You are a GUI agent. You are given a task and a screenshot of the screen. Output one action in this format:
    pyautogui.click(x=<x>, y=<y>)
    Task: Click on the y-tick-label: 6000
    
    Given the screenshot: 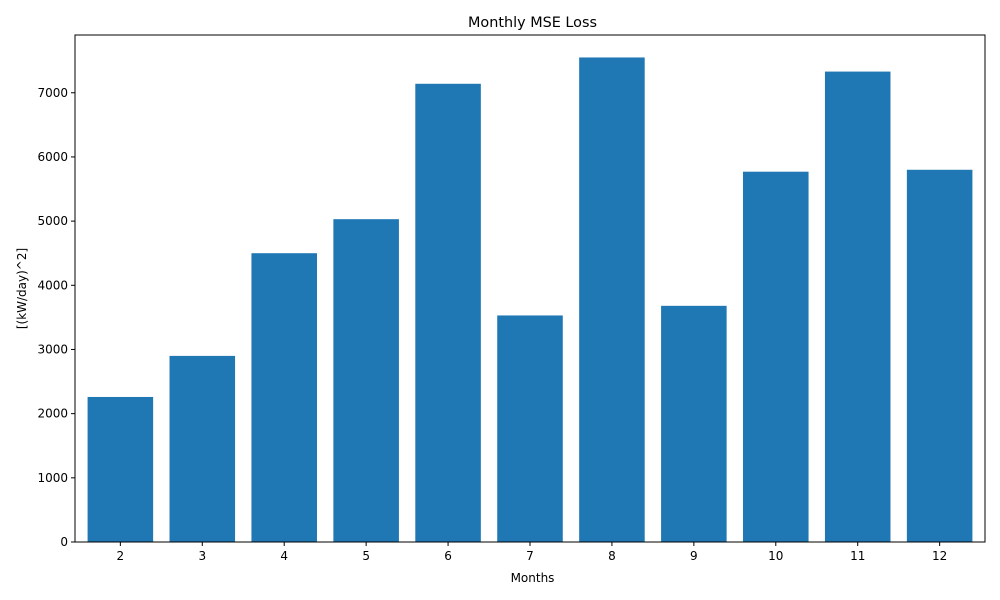 What is the action you would take?
    pyautogui.click(x=52, y=157)
    